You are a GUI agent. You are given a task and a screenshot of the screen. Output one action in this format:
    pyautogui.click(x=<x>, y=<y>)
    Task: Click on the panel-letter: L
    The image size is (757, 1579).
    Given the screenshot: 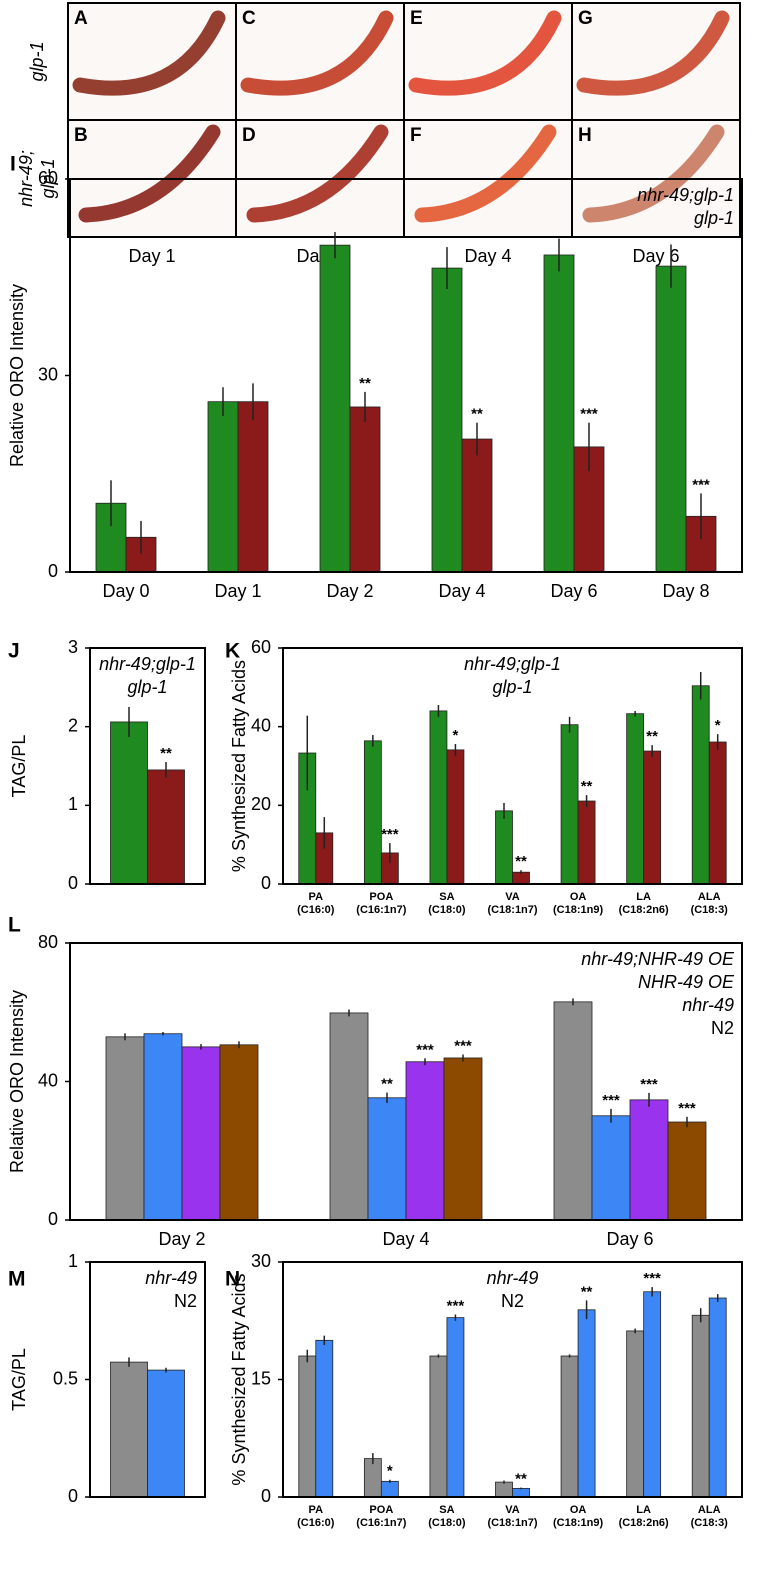 What is the action you would take?
    pyautogui.click(x=14, y=925)
    